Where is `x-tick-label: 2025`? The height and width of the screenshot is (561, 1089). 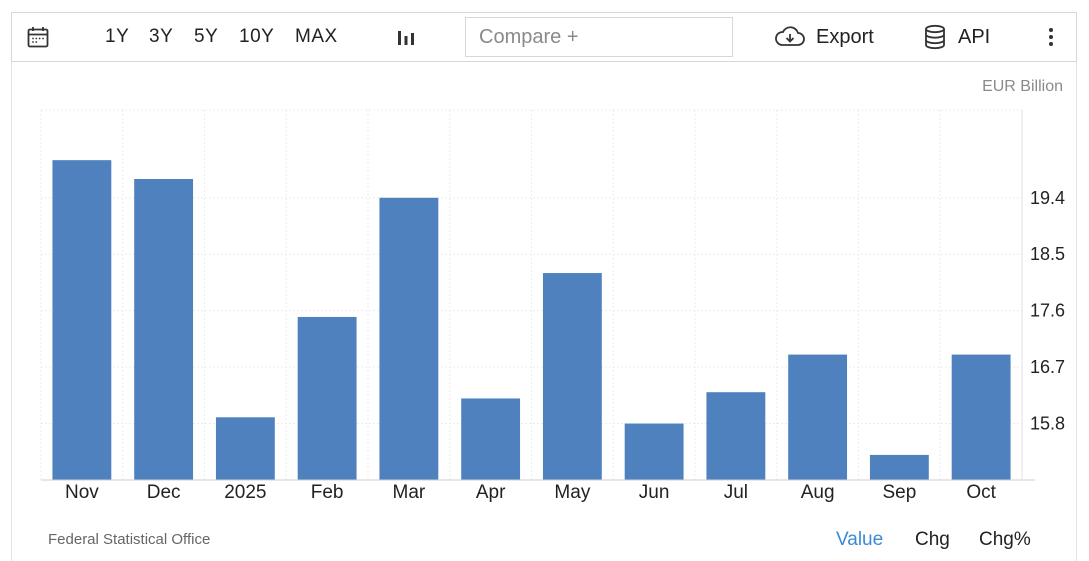 x-tick-label: 2025 is located at coordinates (245, 492).